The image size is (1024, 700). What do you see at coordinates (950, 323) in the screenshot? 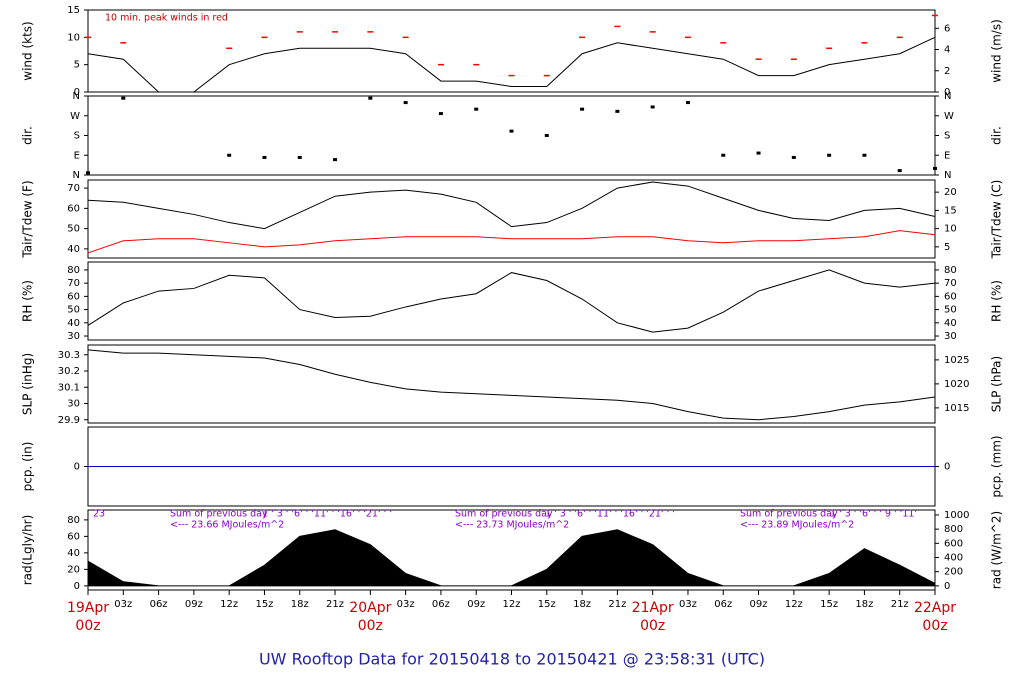
I see `y2-tick-label: 40` at bounding box center [950, 323].